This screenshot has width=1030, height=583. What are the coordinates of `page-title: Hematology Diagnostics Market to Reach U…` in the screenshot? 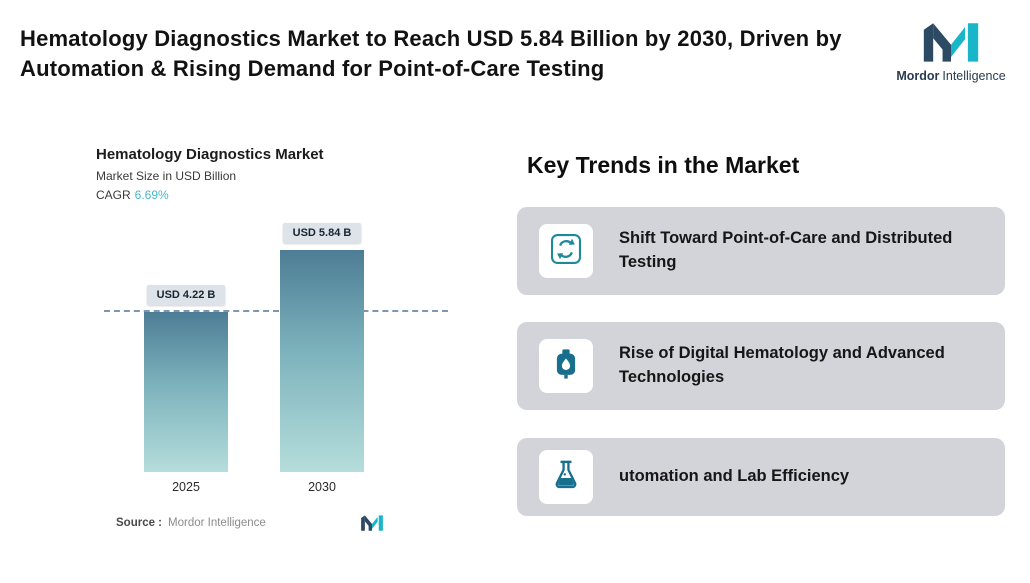 It's located at (431, 53).